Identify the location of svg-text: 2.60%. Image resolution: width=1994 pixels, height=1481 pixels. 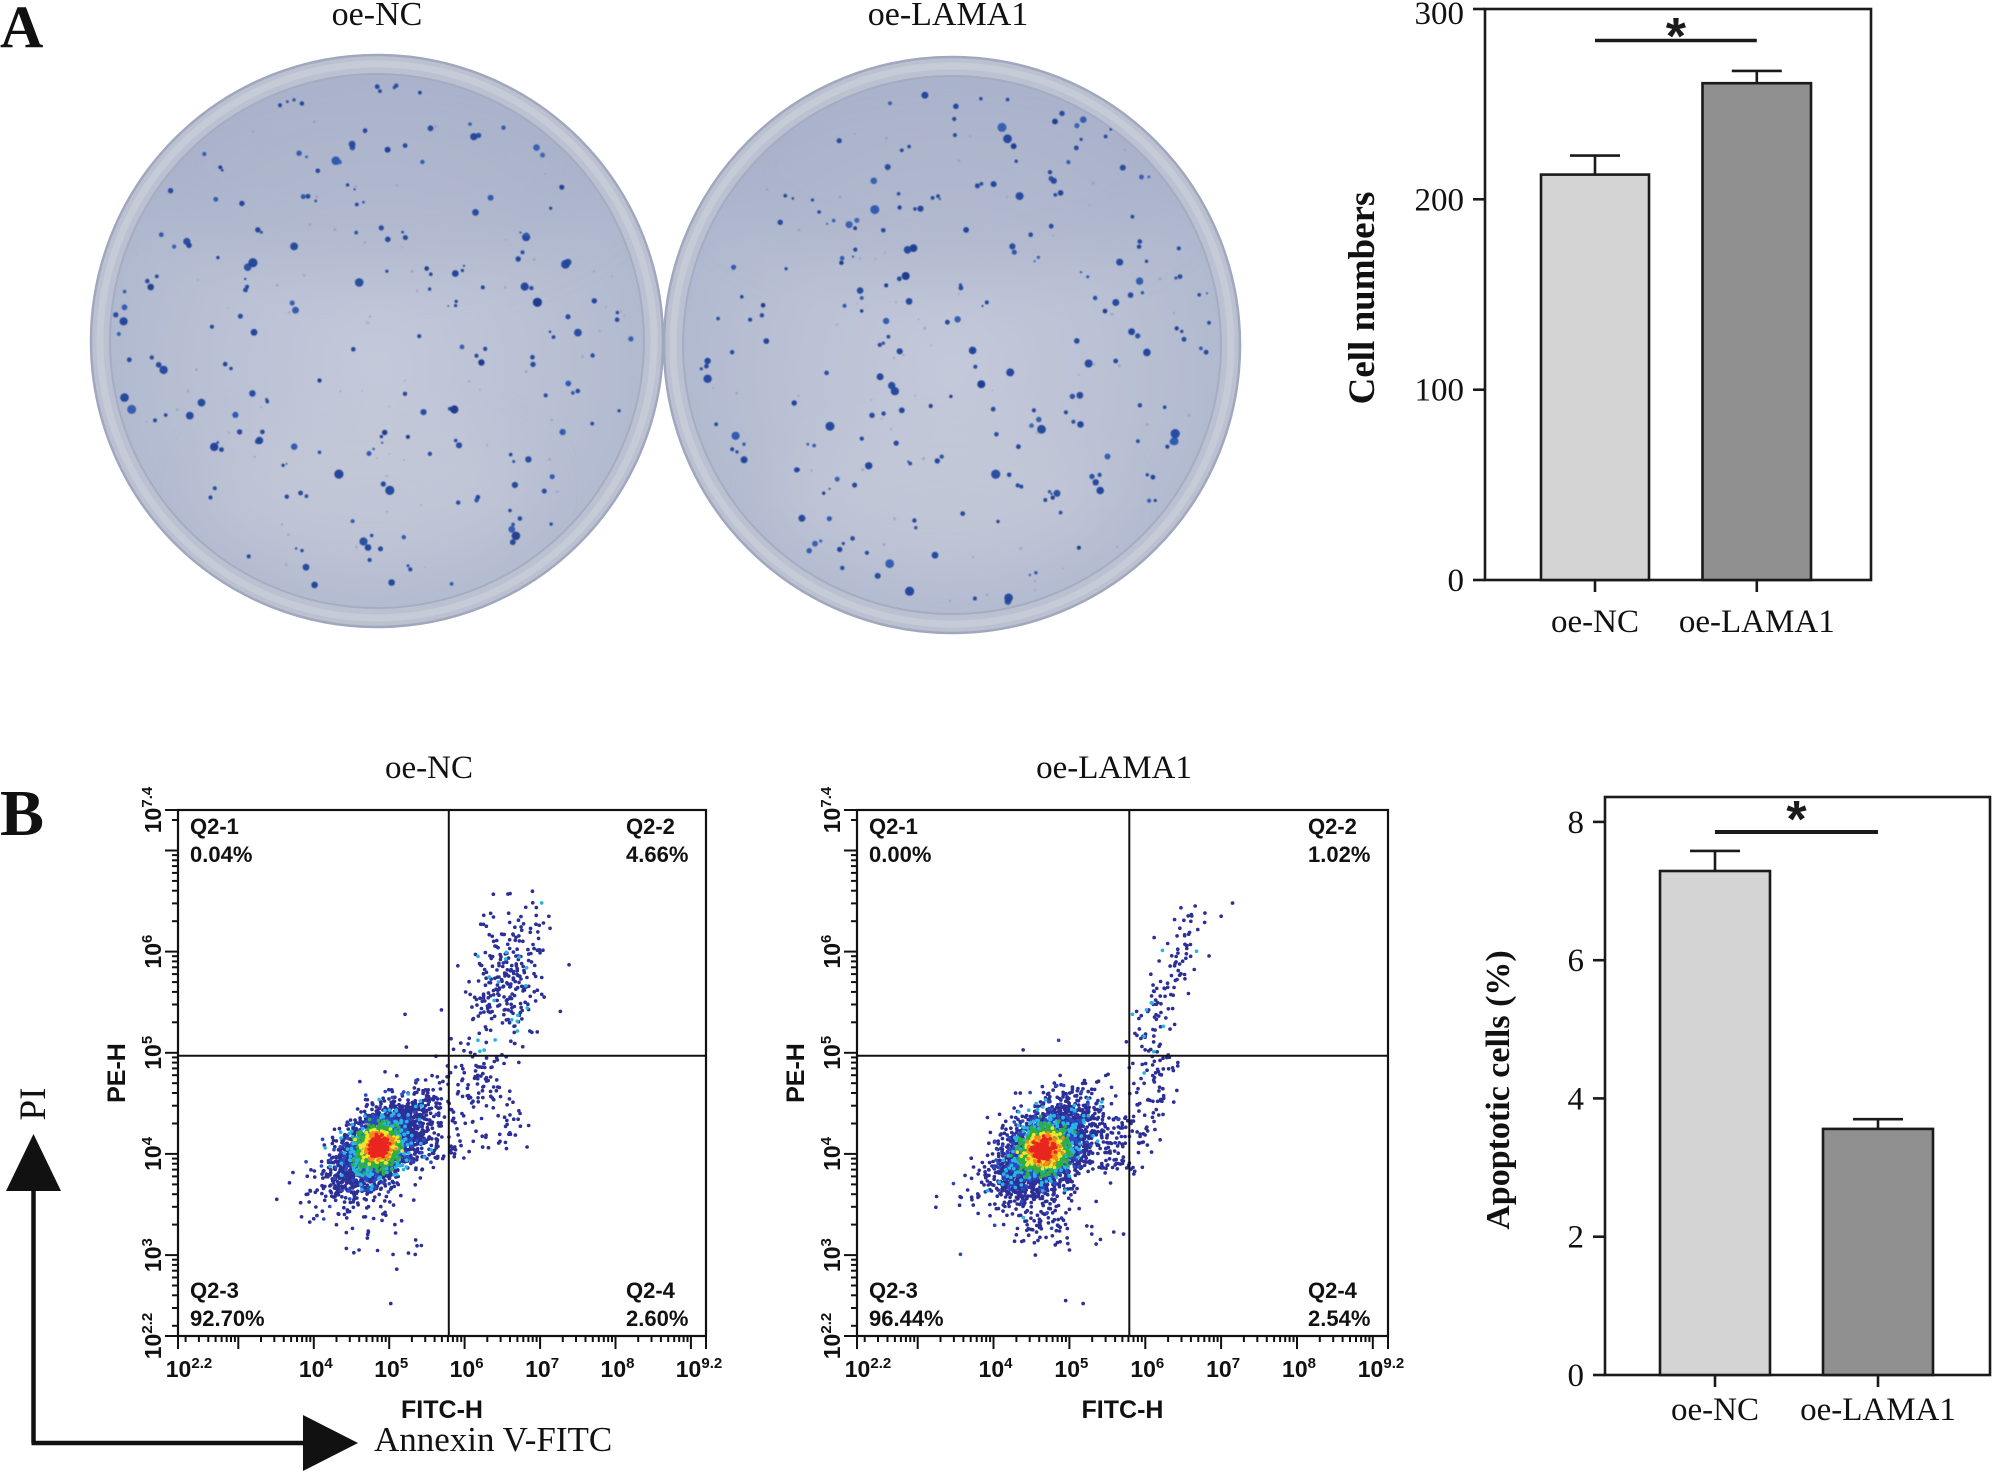
(657, 1318).